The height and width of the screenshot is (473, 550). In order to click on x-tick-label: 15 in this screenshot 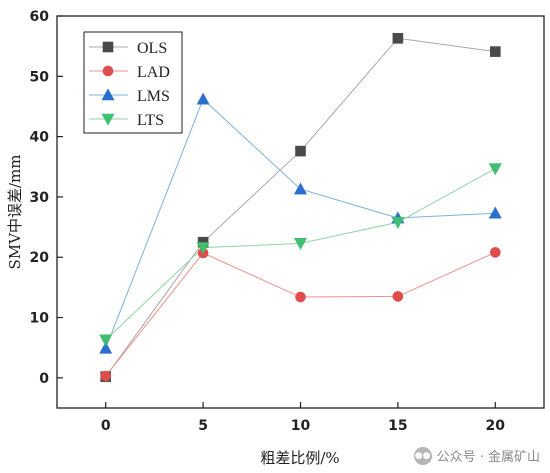, I will do `click(397, 426)`.